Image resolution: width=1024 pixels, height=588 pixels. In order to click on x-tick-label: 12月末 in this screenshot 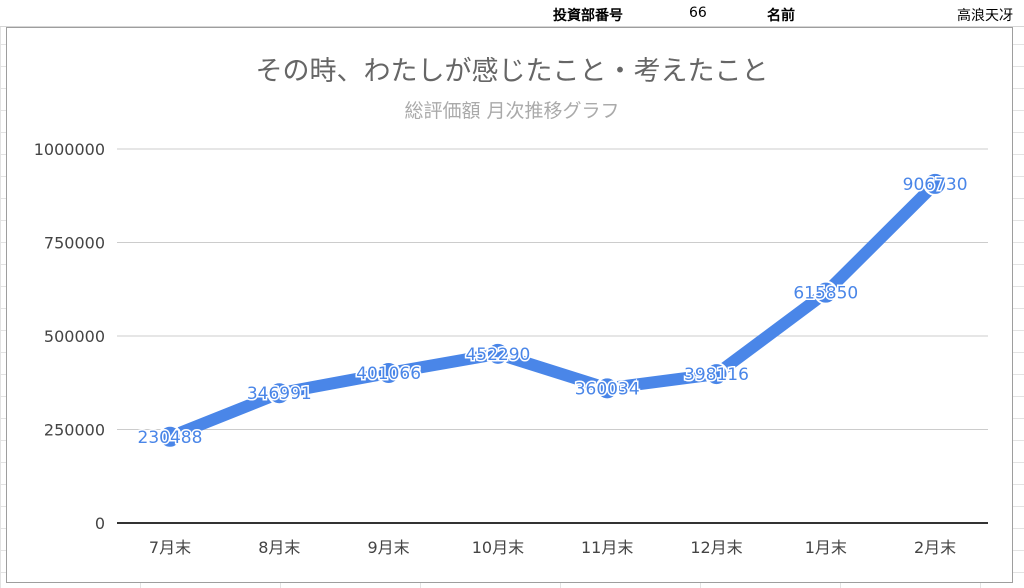, I will do `click(716, 547)`.